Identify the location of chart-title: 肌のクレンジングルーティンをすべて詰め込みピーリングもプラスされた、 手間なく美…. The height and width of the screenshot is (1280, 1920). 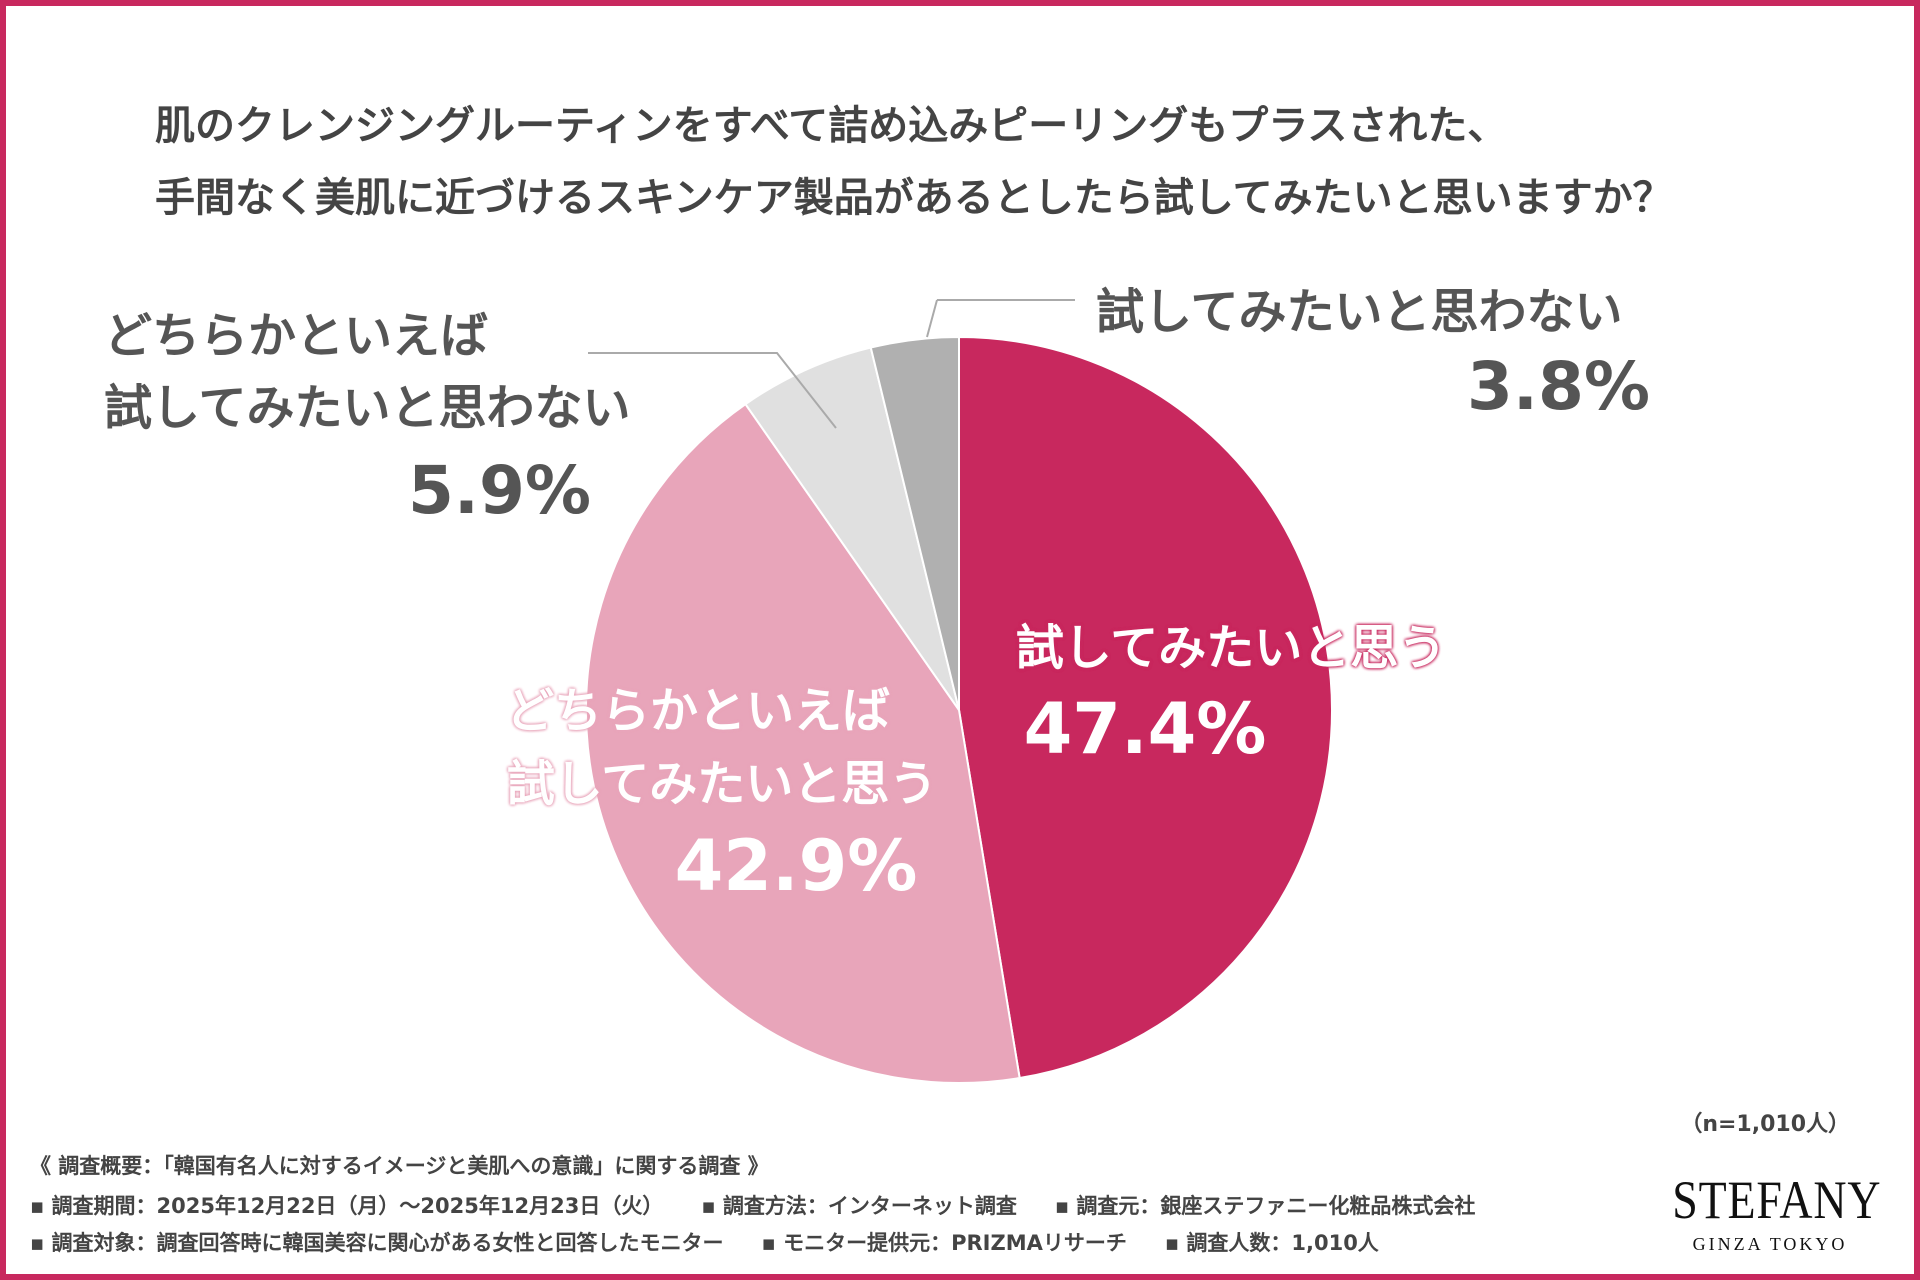
(914, 162).